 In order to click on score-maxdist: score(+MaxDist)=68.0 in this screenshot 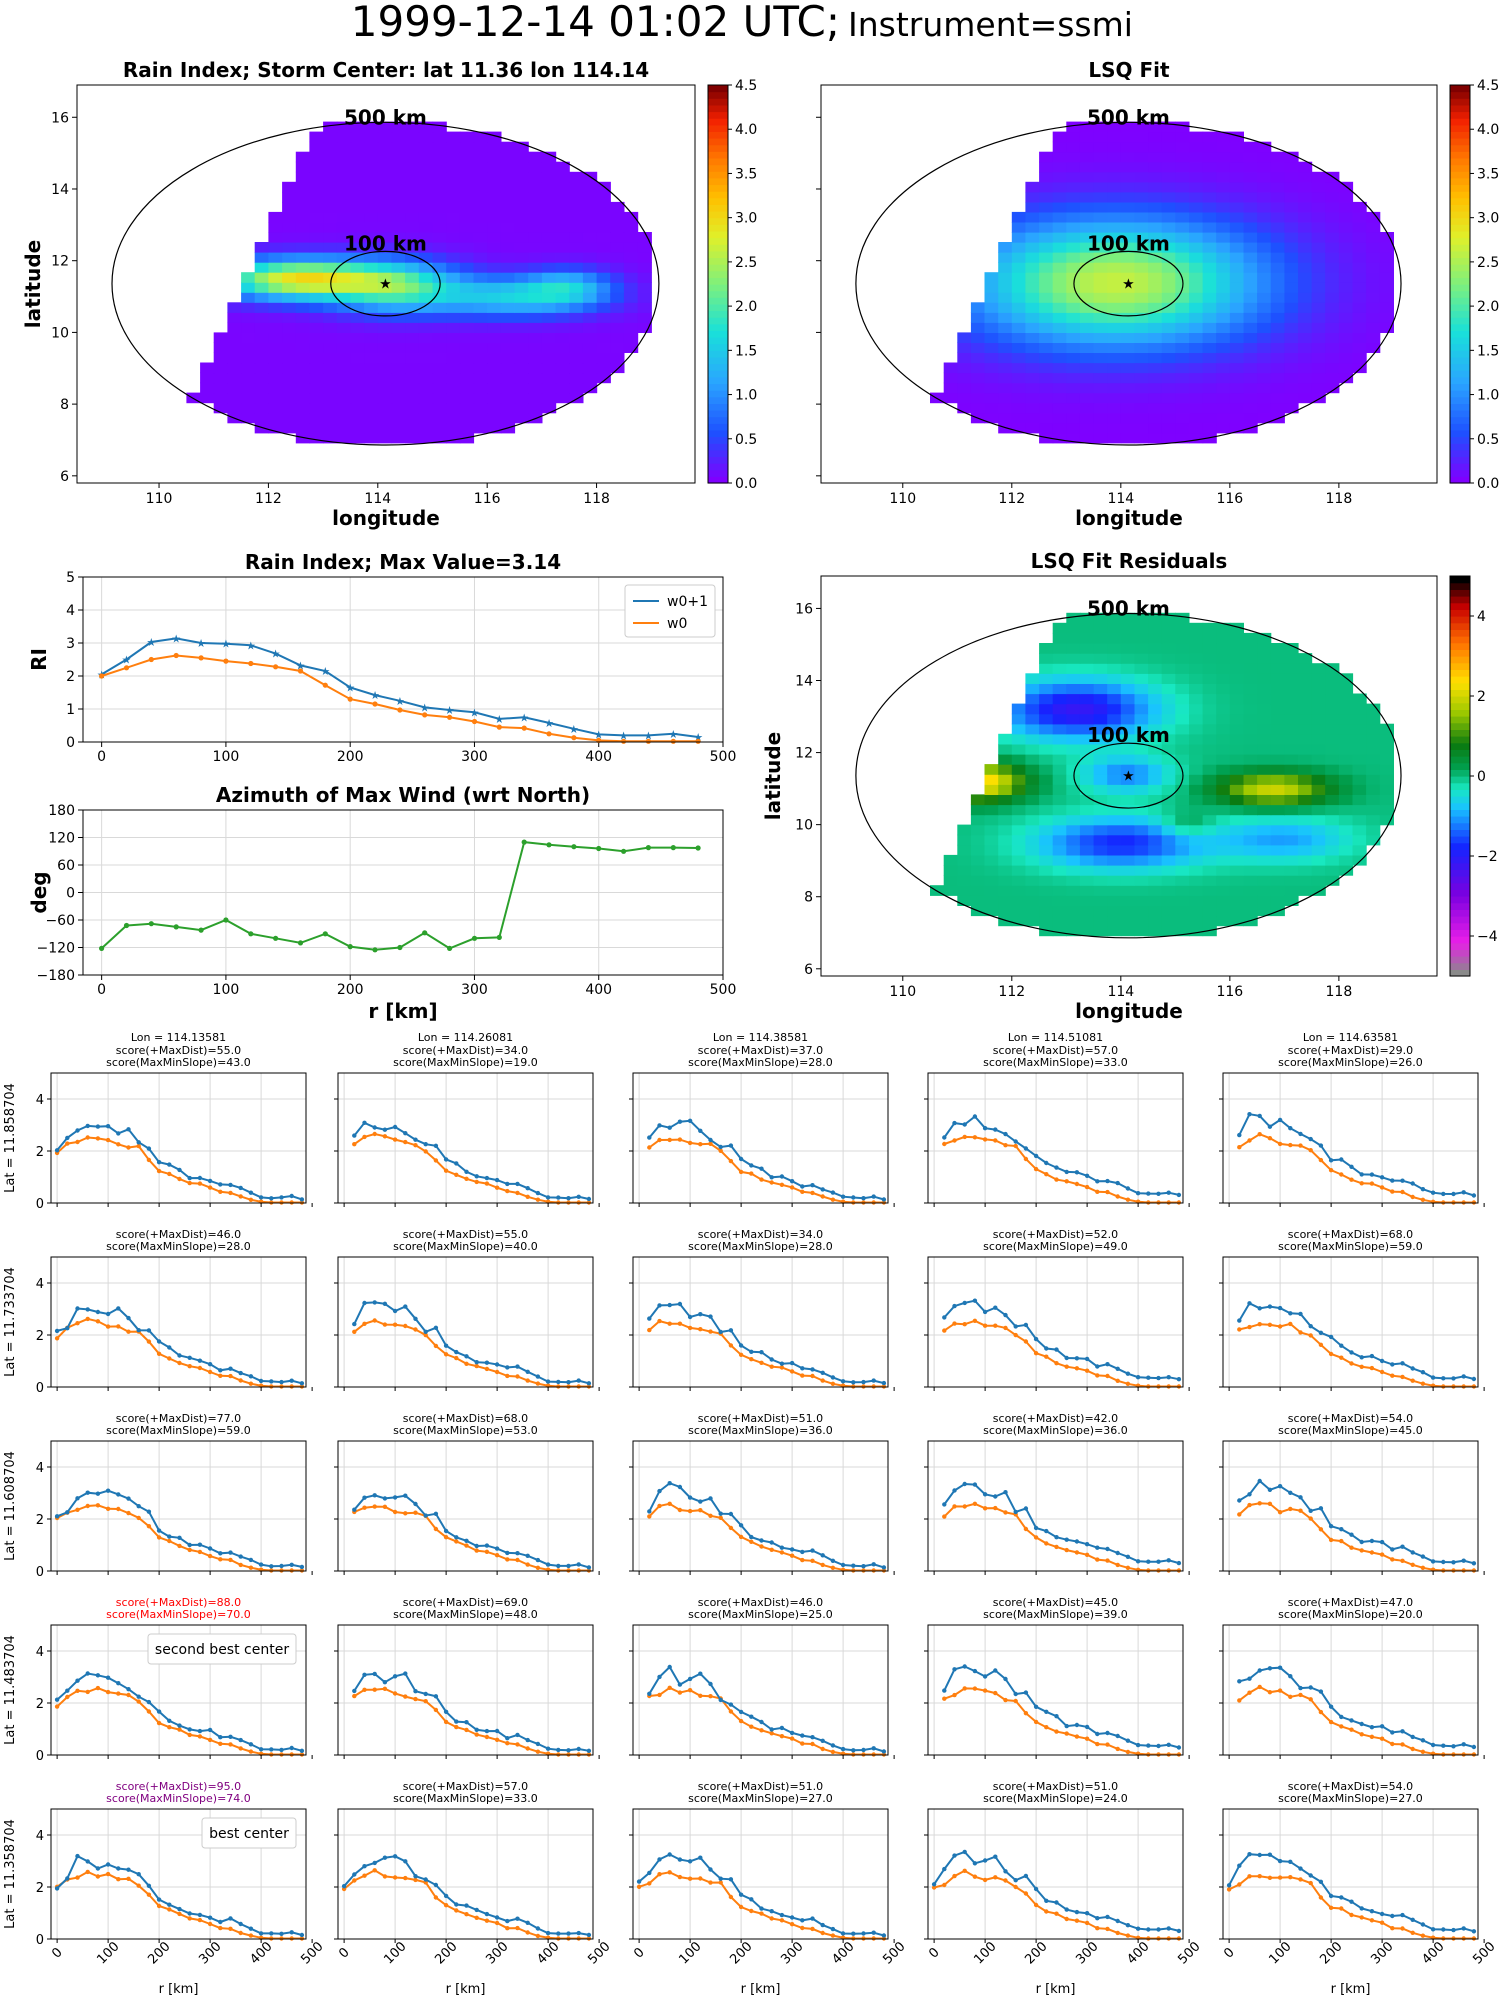, I will do `click(465, 1418)`.